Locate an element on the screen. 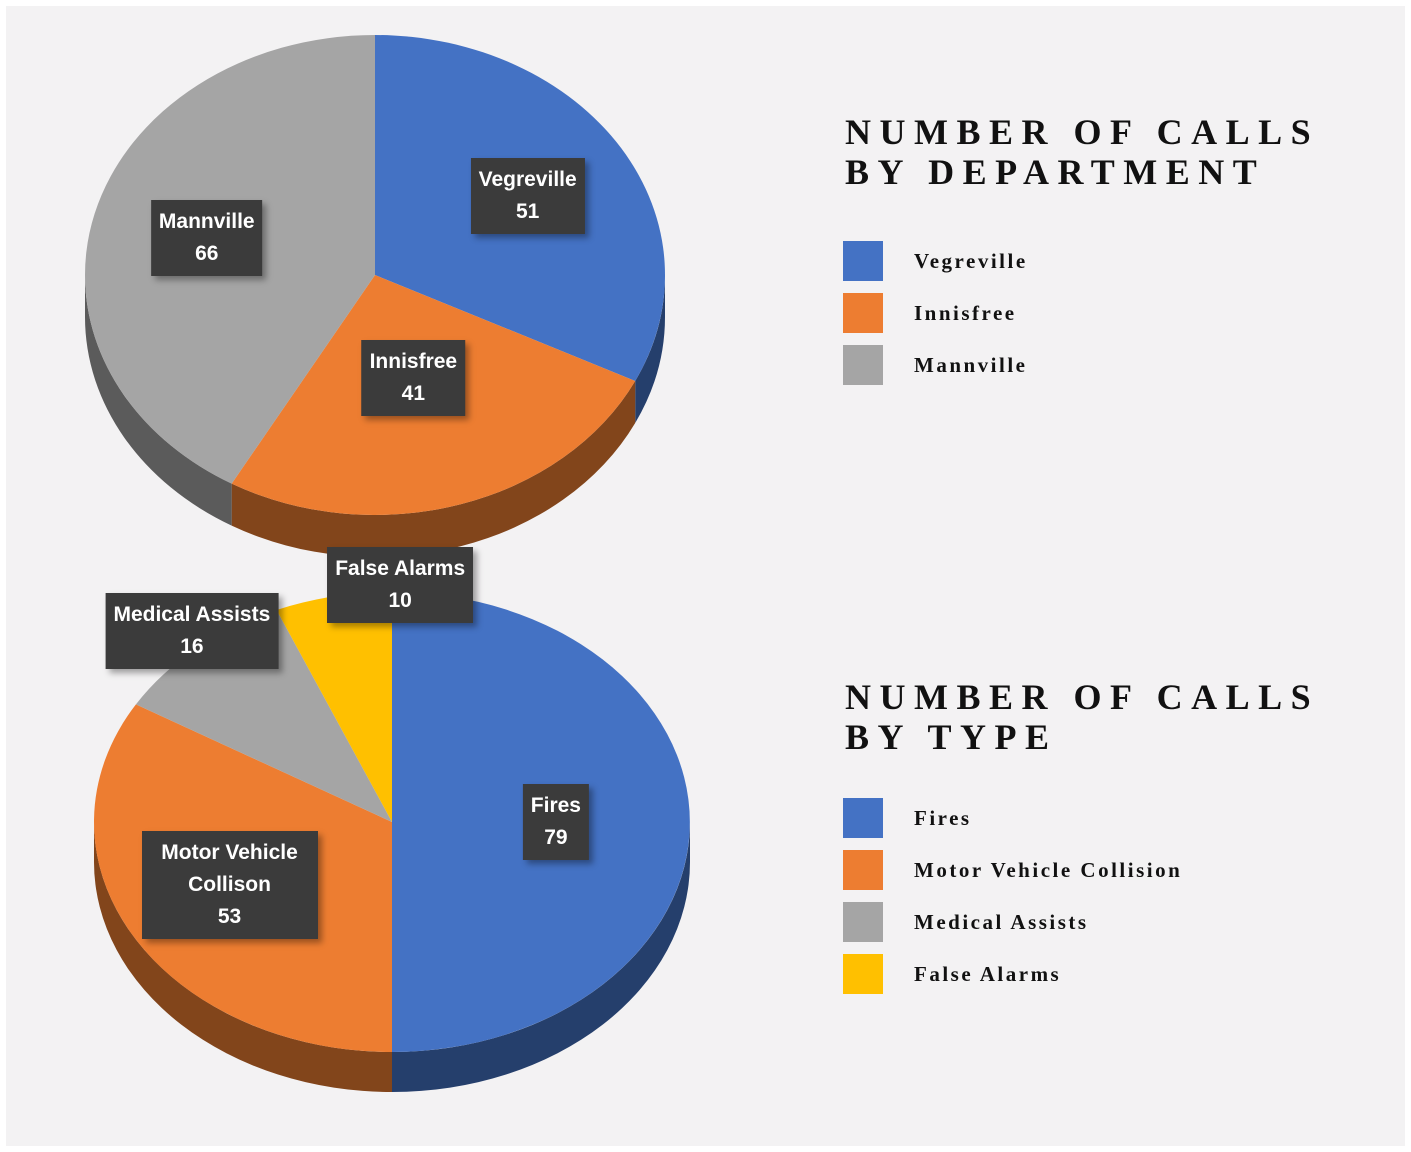 The image size is (1411, 1152). legend-label: Innisfree is located at coordinates (965, 313).